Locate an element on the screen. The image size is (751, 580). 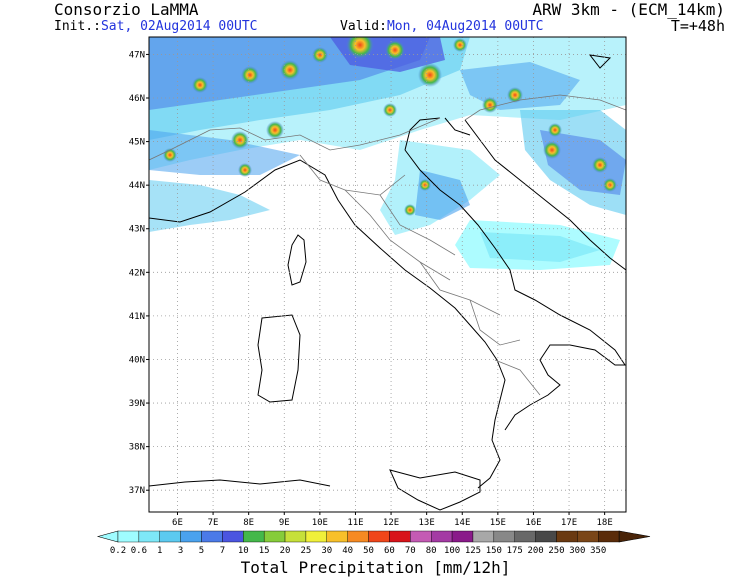
lon-tick-label: 18E is located at coordinates (605, 523).